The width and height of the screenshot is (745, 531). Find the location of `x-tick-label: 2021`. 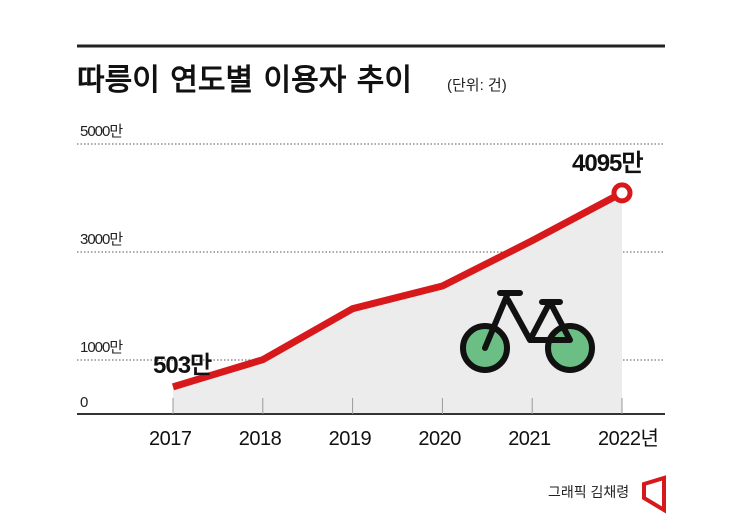

x-tick-label: 2021 is located at coordinates (529, 439).